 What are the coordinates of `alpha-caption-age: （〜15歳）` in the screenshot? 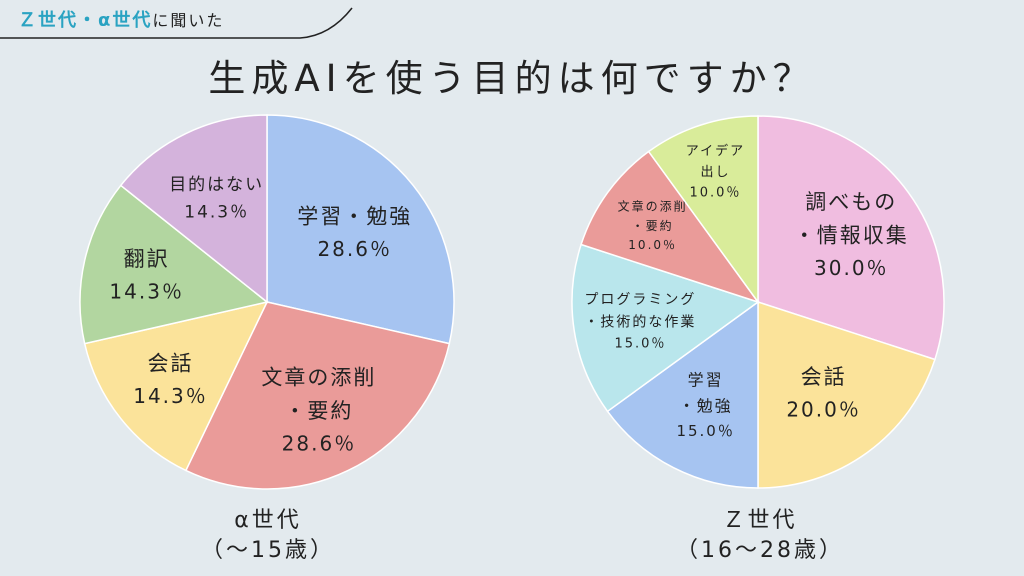 It's located at (268, 550).